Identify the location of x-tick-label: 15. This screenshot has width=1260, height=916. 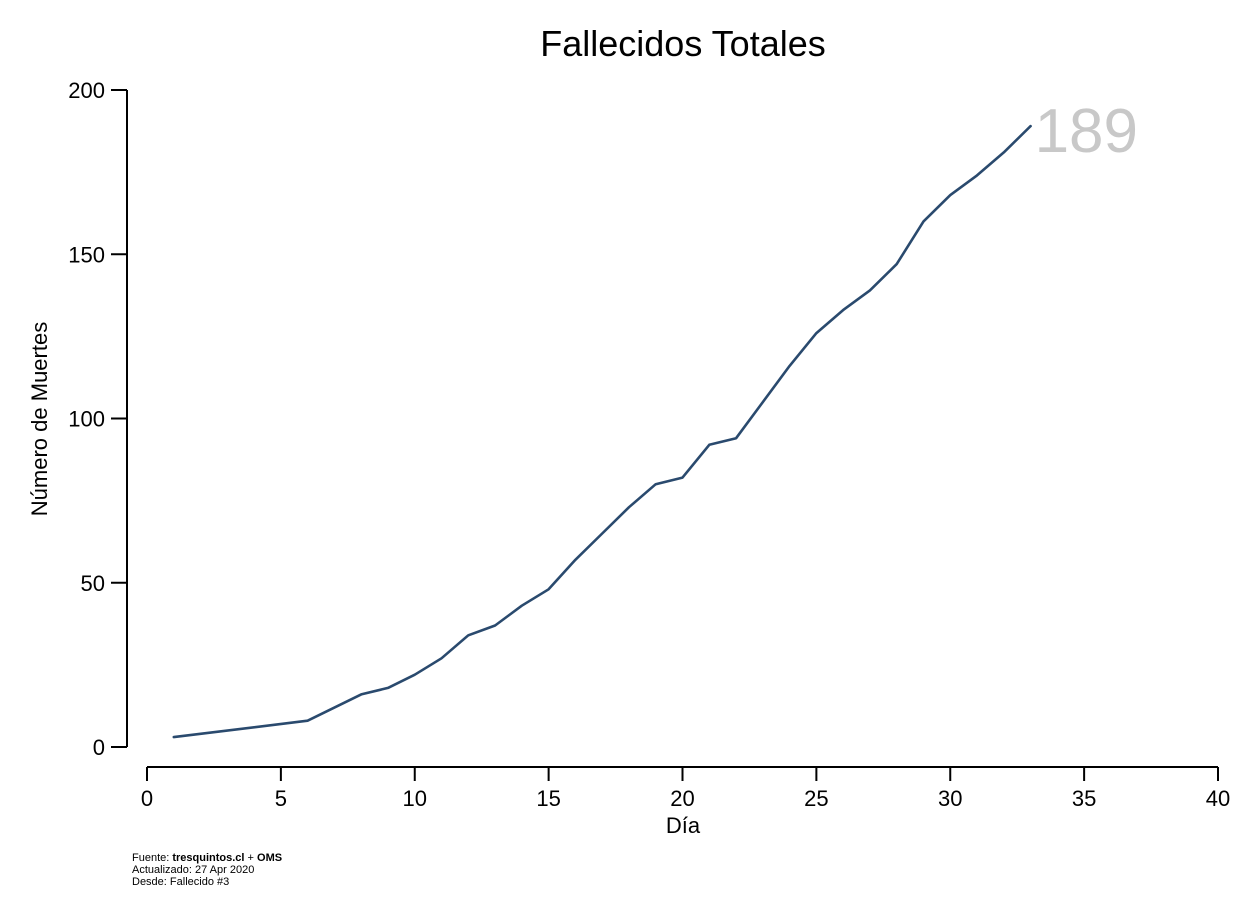
(548, 798).